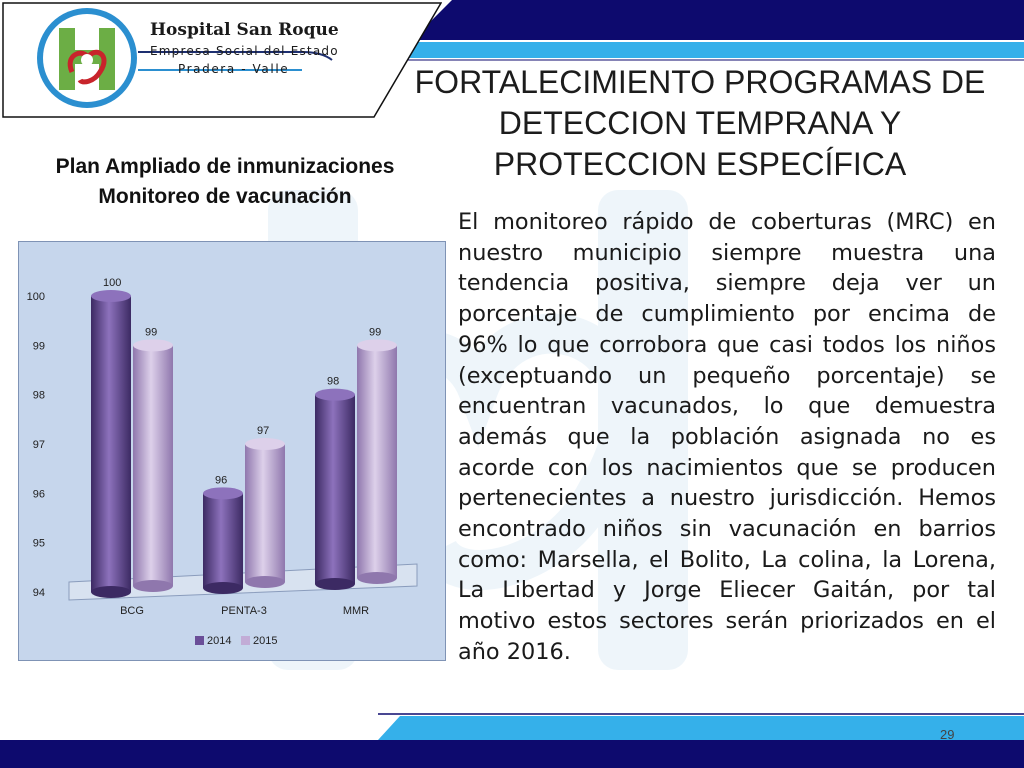 This screenshot has height=768, width=1024. I want to click on logo-box, so click(222, 60).